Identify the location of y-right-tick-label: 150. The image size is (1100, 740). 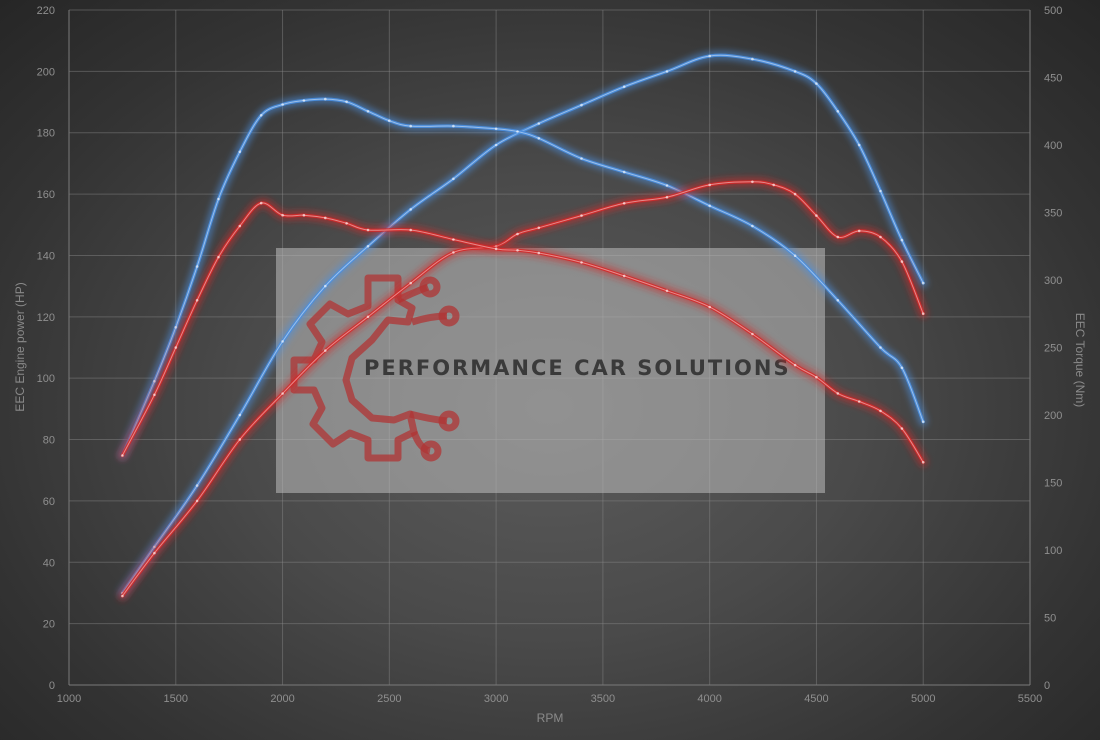
(1053, 484).